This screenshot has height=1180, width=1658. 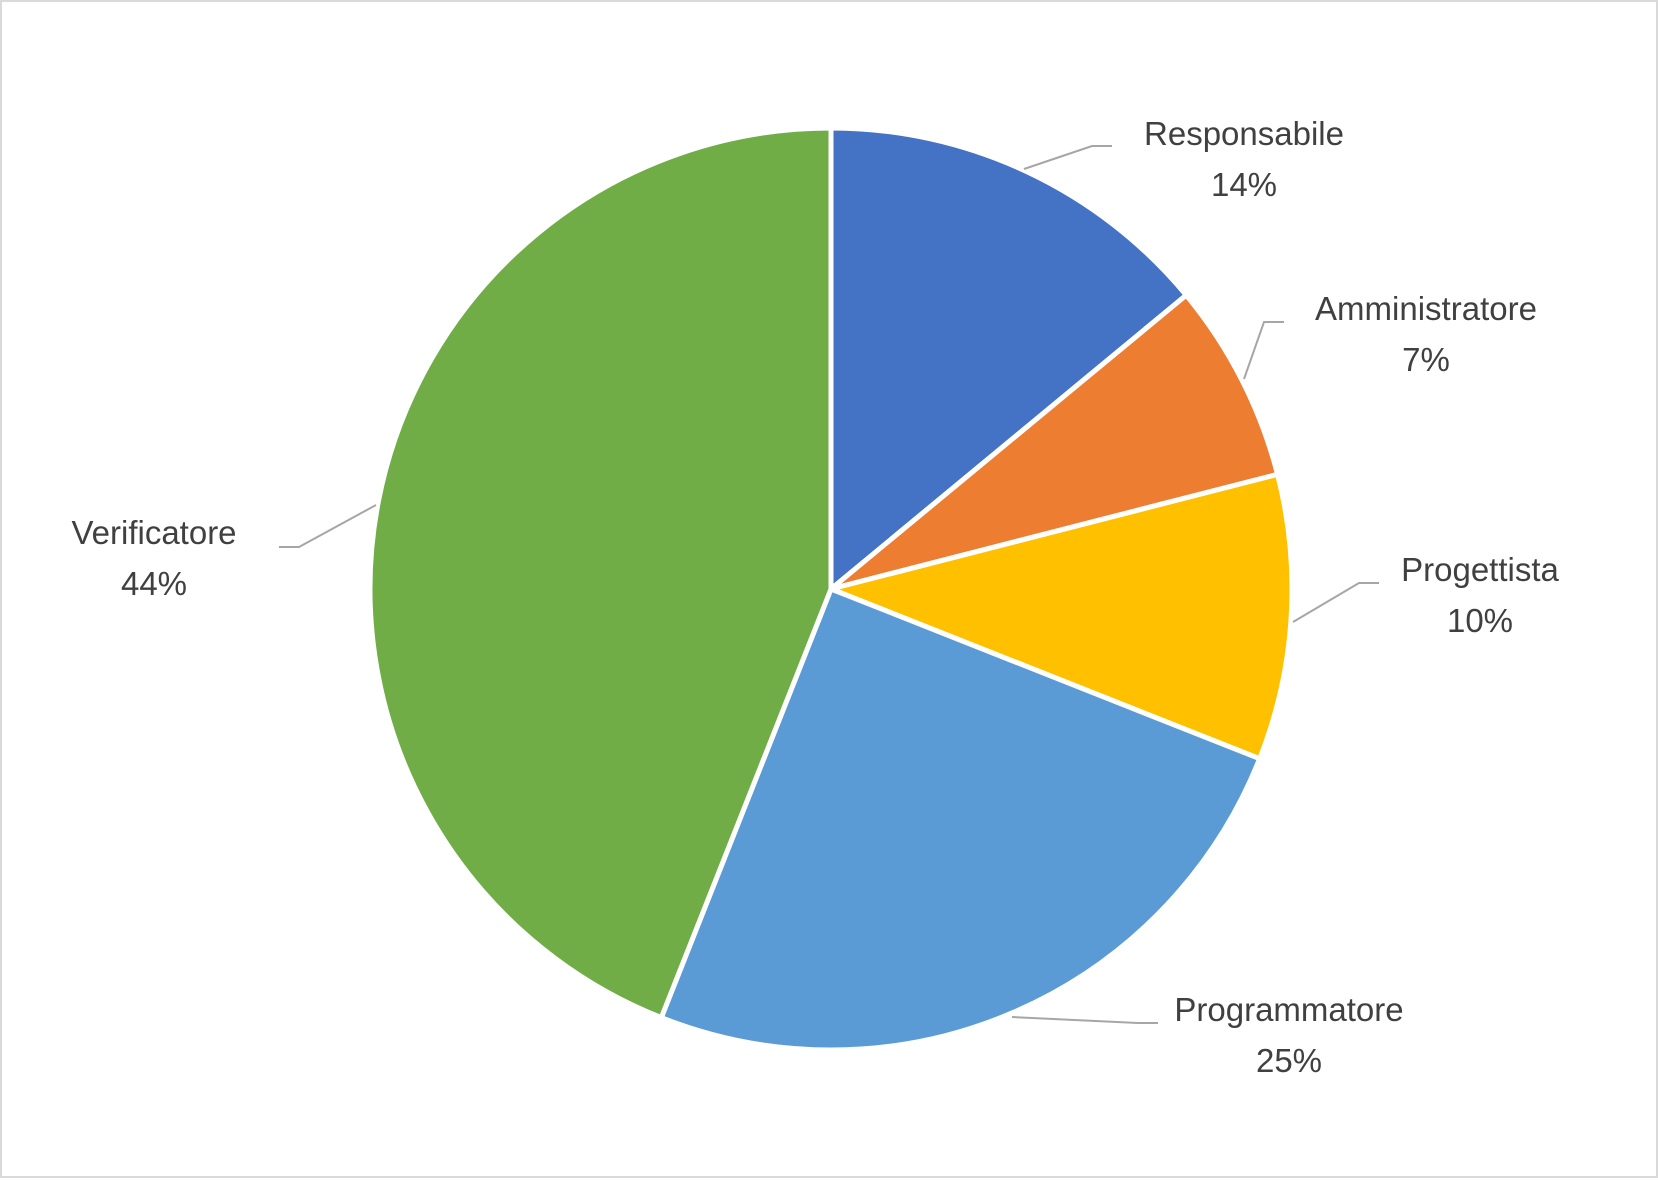 What do you see at coordinates (1244, 184) in the screenshot?
I see `value-label-responsabile: 14%` at bounding box center [1244, 184].